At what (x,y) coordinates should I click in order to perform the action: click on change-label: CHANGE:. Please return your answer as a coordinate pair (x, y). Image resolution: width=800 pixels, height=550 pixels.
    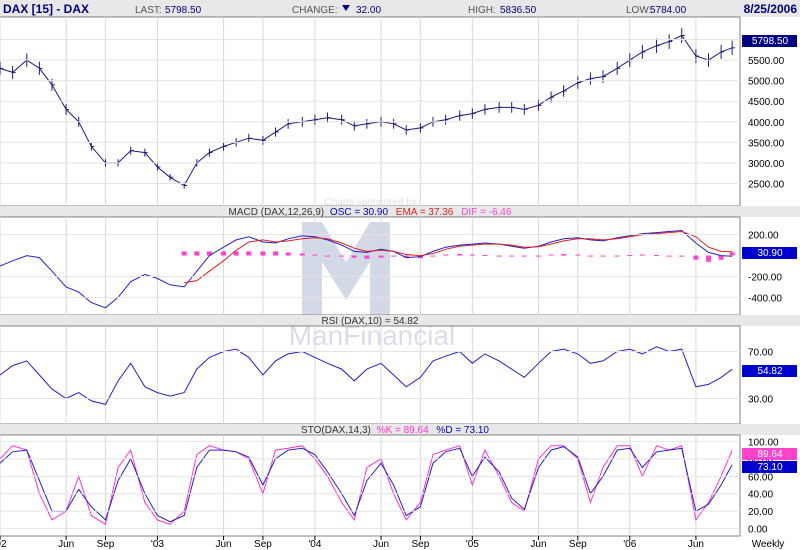
    Looking at the image, I should click on (315, 10).